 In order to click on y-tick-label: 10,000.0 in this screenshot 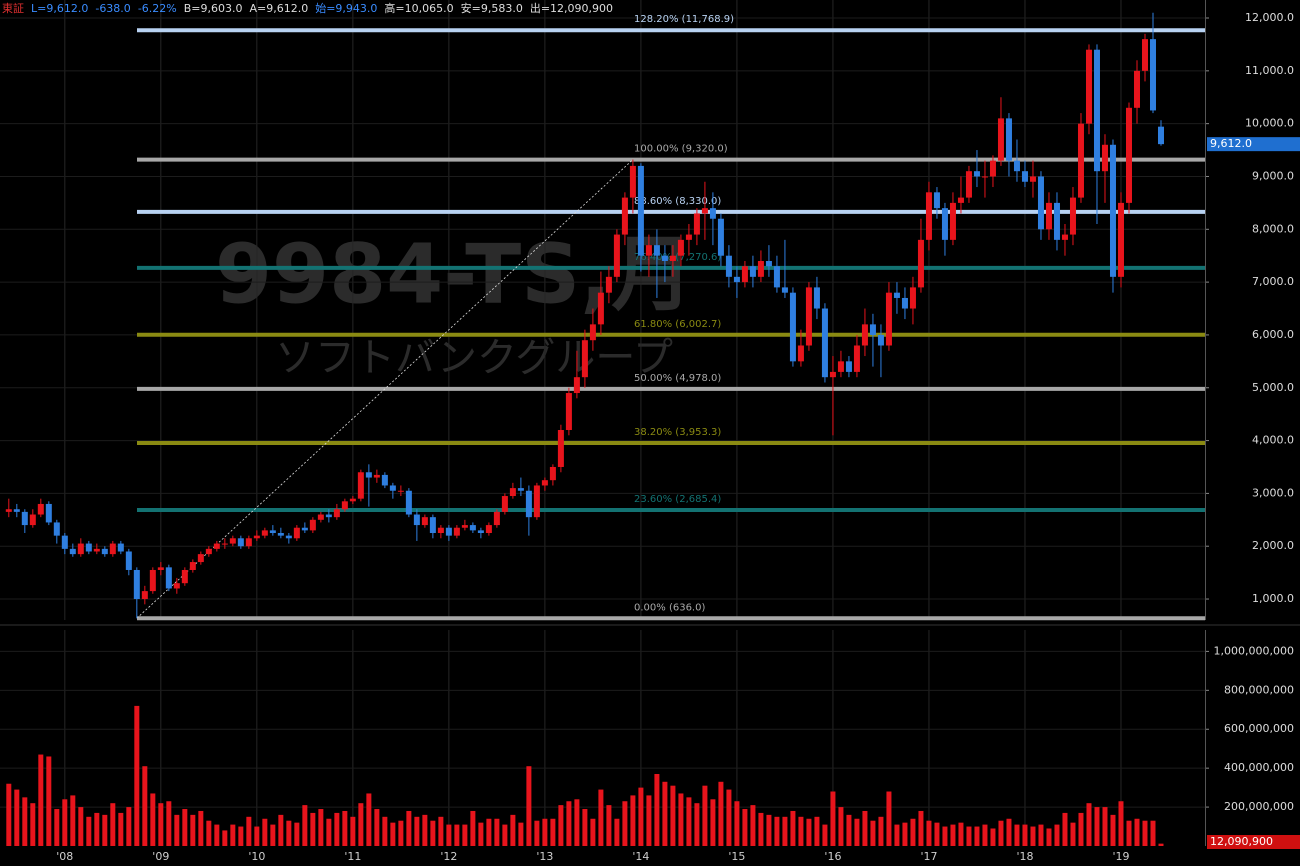, I will do `click(1269, 123)`.